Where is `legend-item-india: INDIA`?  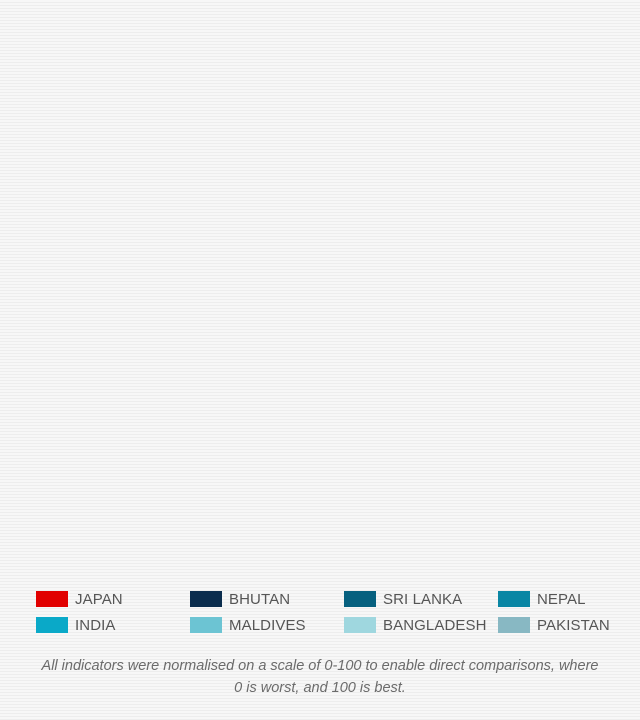 legend-item-india: INDIA is located at coordinates (76, 625).